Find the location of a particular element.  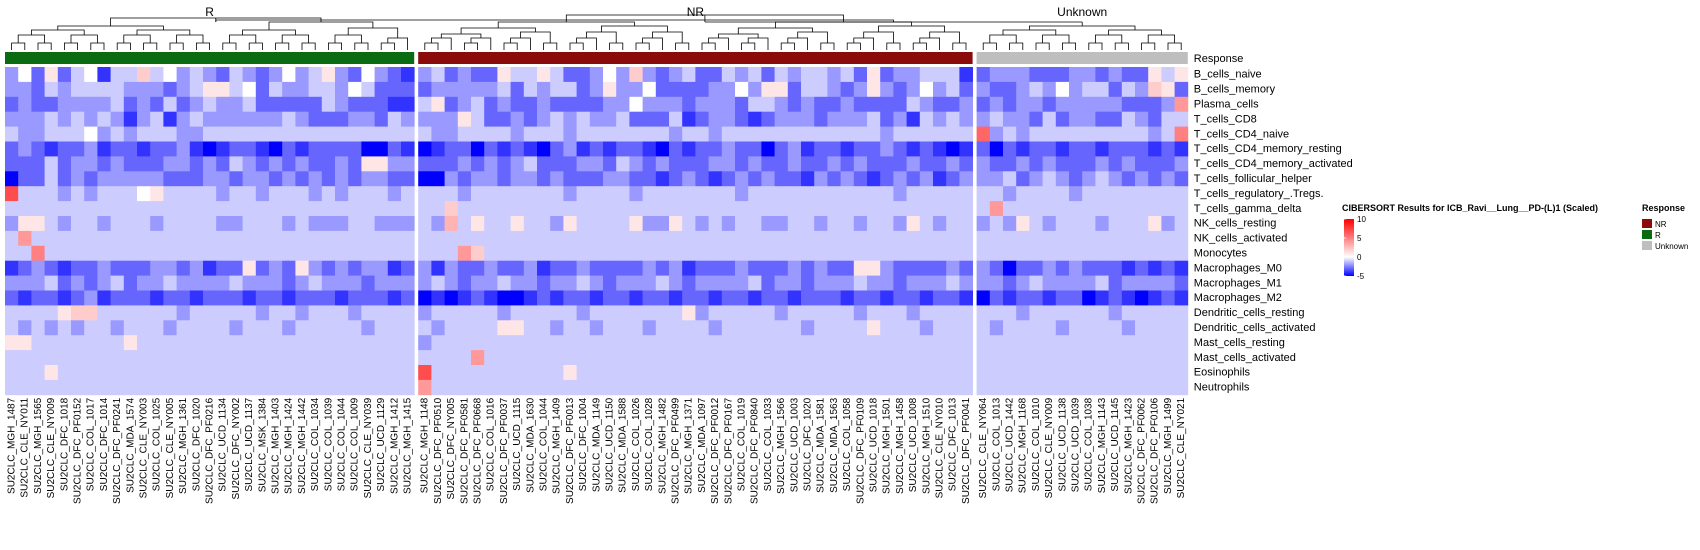

column-label: SU2CLC_DFC_PF0013 is located at coordinates (570, 450).